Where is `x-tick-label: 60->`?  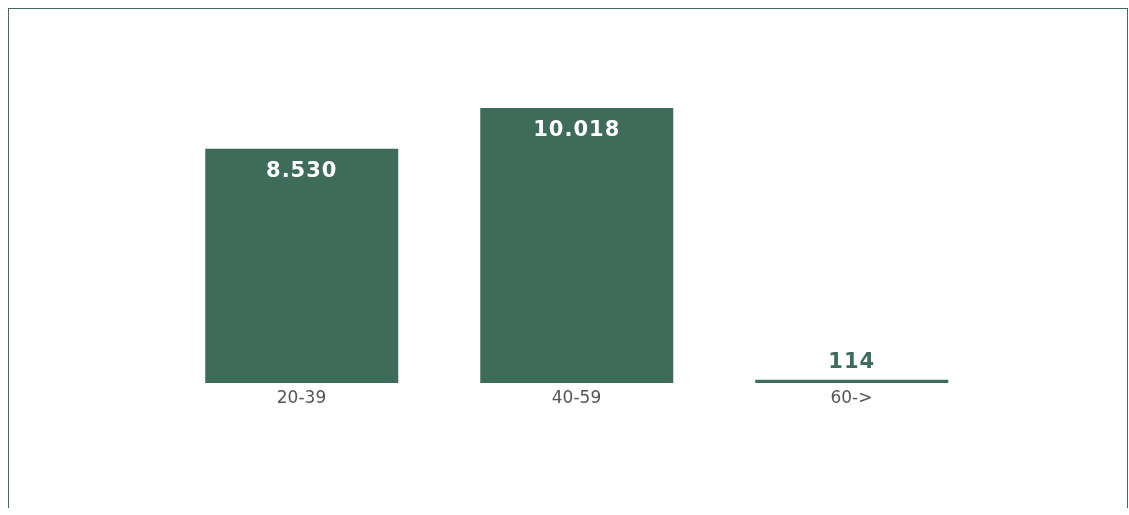 x-tick-label: 60-> is located at coordinates (851, 397).